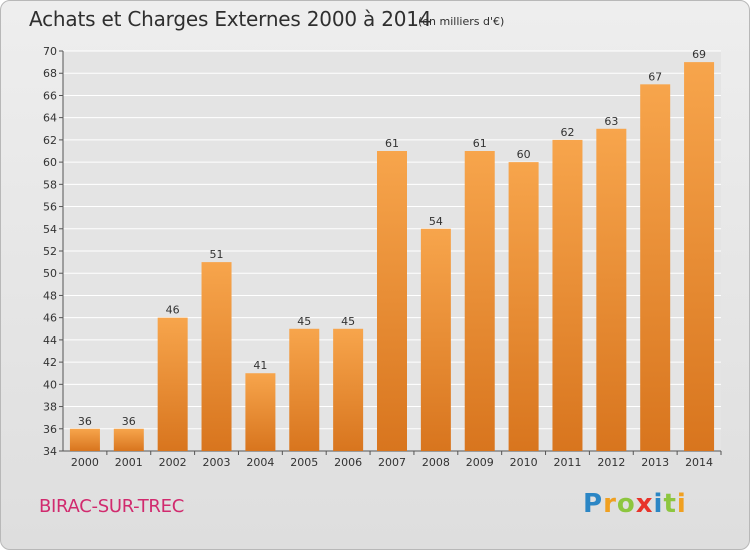 The image size is (750, 550). What do you see at coordinates (626, 504) in the screenshot?
I see `logo-letter: o` at bounding box center [626, 504].